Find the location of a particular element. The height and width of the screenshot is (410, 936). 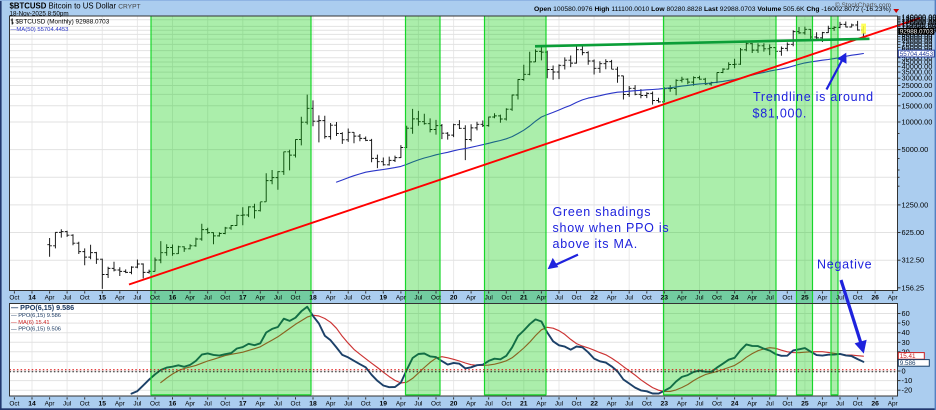

svg-text: 120000.00 is located at coordinates (919, 22).